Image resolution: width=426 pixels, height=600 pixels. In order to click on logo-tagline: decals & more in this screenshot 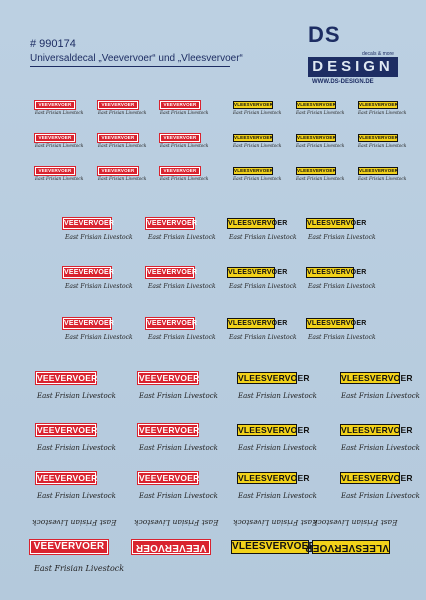, I will do `click(378, 54)`.